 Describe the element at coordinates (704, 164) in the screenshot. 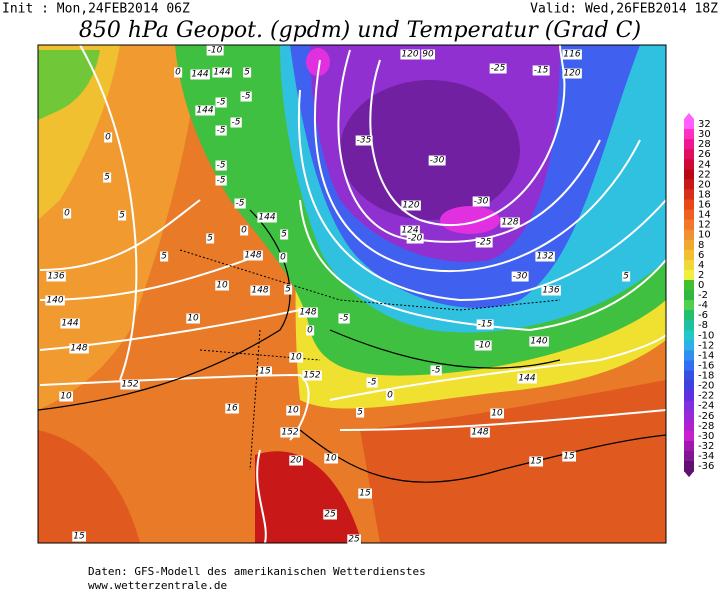

I see `colorbar-label: 24` at that location.